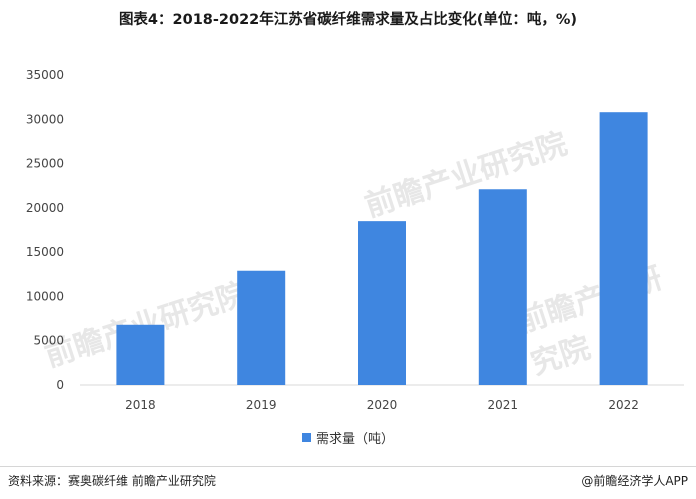 The image size is (696, 499). What do you see at coordinates (634, 481) in the screenshot?
I see `brand-credit: @前瞻经济学人APP` at bounding box center [634, 481].